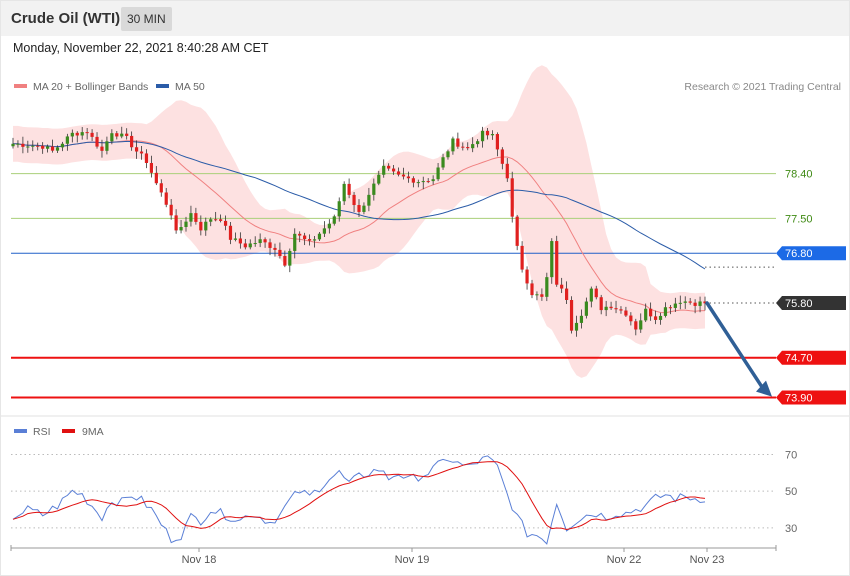 This screenshot has height=576, width=850. I want to click on level-label: 78.40, so click(799, 175).